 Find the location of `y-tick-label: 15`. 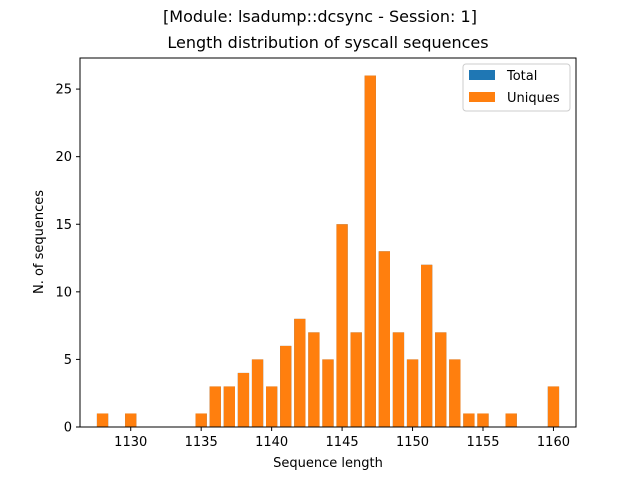

y-tick-label: 15 is located at coordinates (63, 225).